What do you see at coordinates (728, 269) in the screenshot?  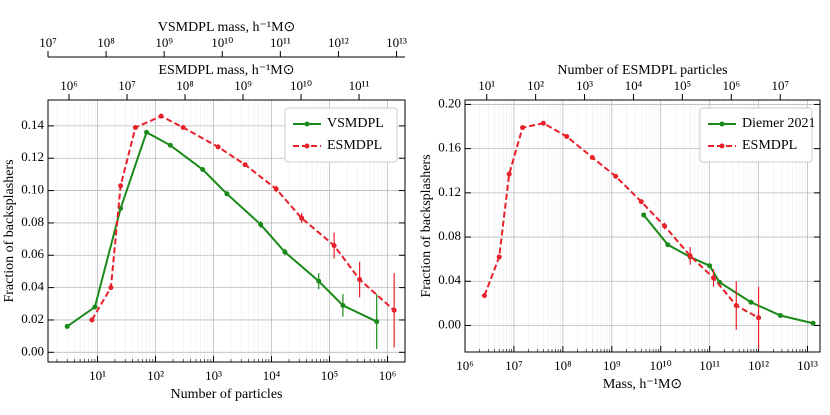 I see `series-line` at bounding box center [728, 269].